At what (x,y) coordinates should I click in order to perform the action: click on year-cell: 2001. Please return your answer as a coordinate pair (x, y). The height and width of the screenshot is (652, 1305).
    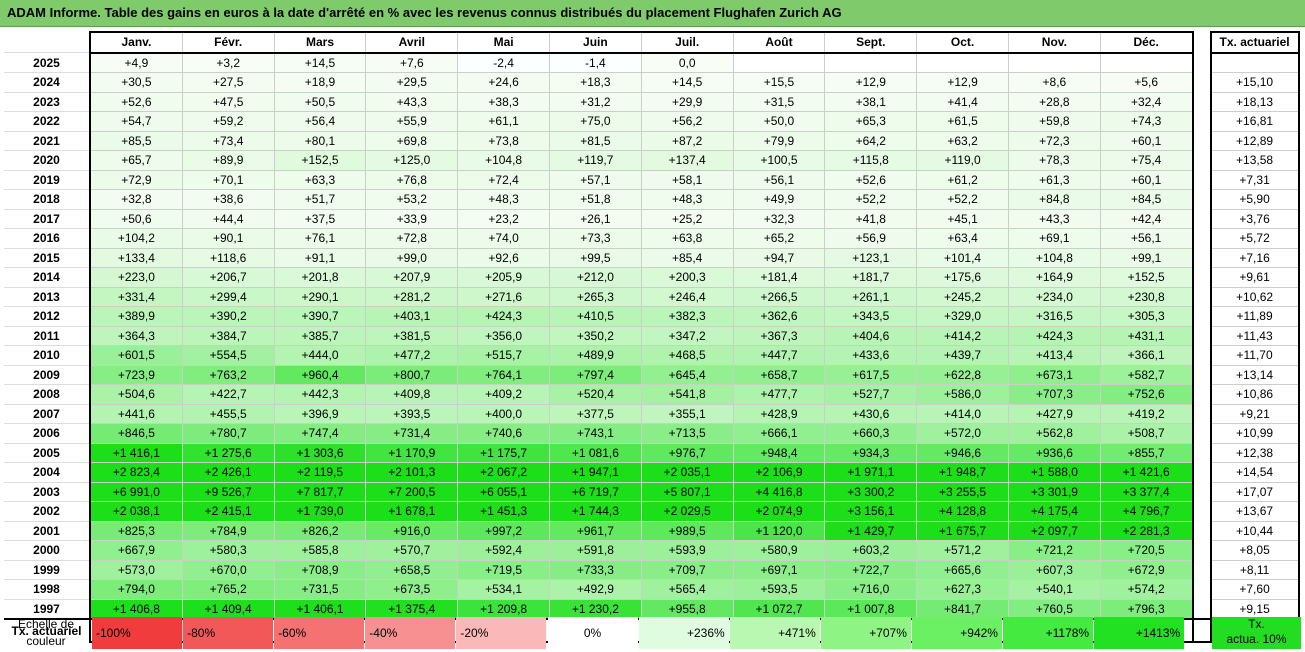
    Looking at the image, I should click on (47, 530).